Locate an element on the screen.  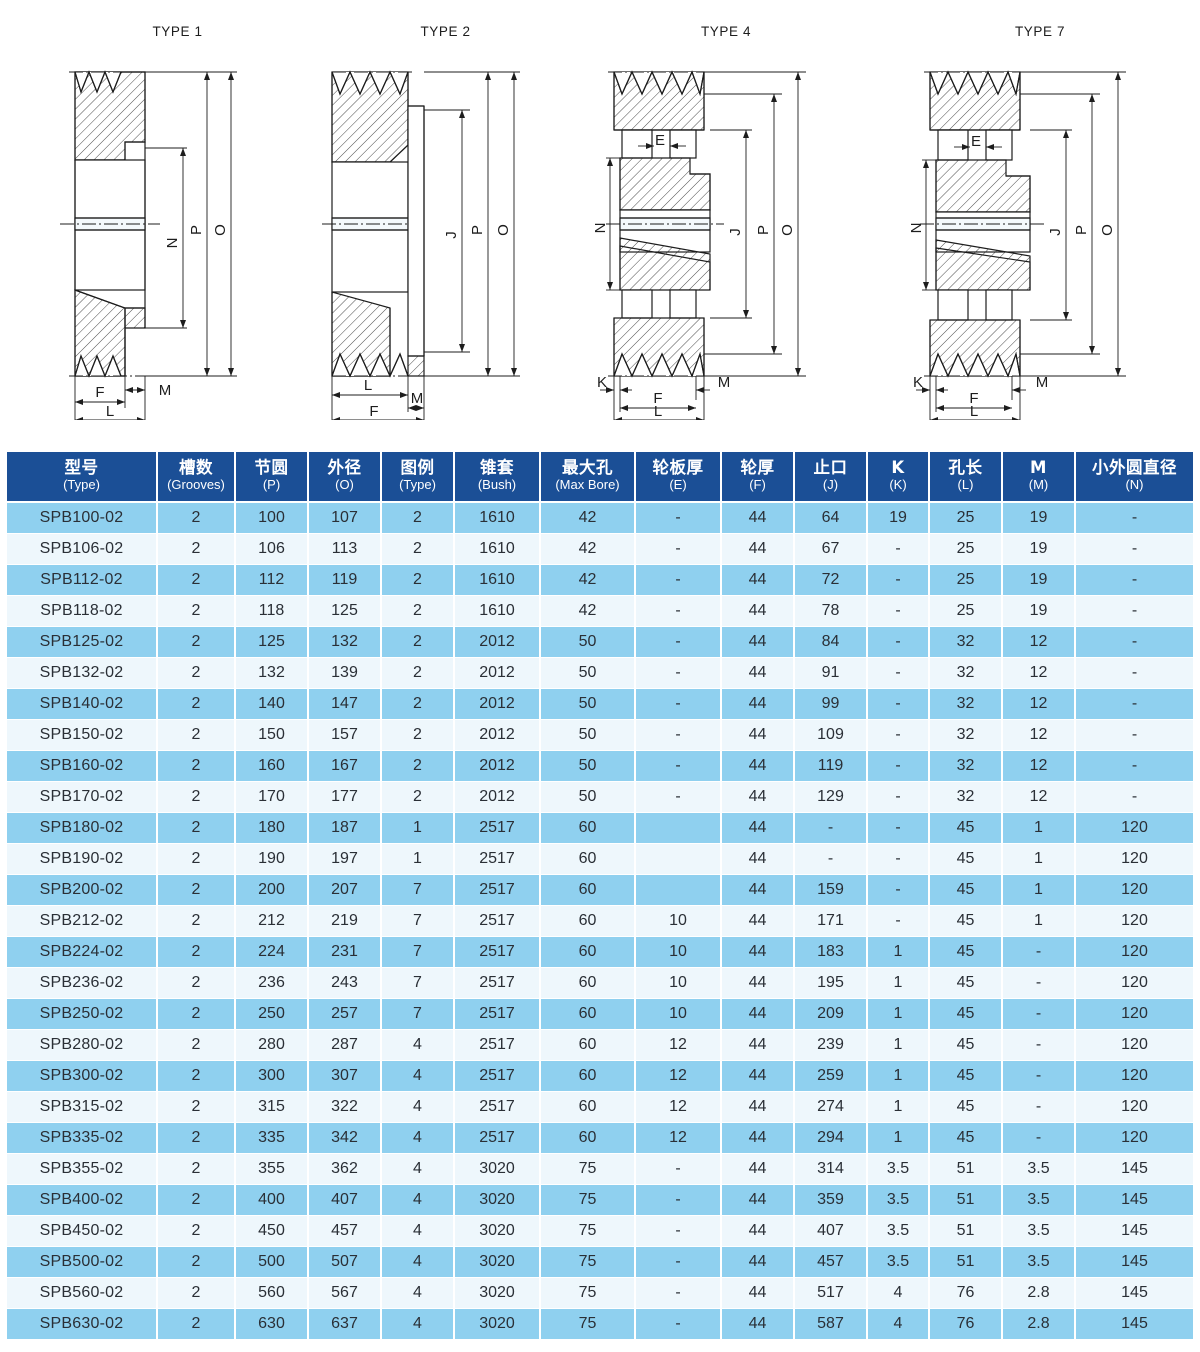
column-header-cn: 最大孔 is located at coordinates (587, 467).